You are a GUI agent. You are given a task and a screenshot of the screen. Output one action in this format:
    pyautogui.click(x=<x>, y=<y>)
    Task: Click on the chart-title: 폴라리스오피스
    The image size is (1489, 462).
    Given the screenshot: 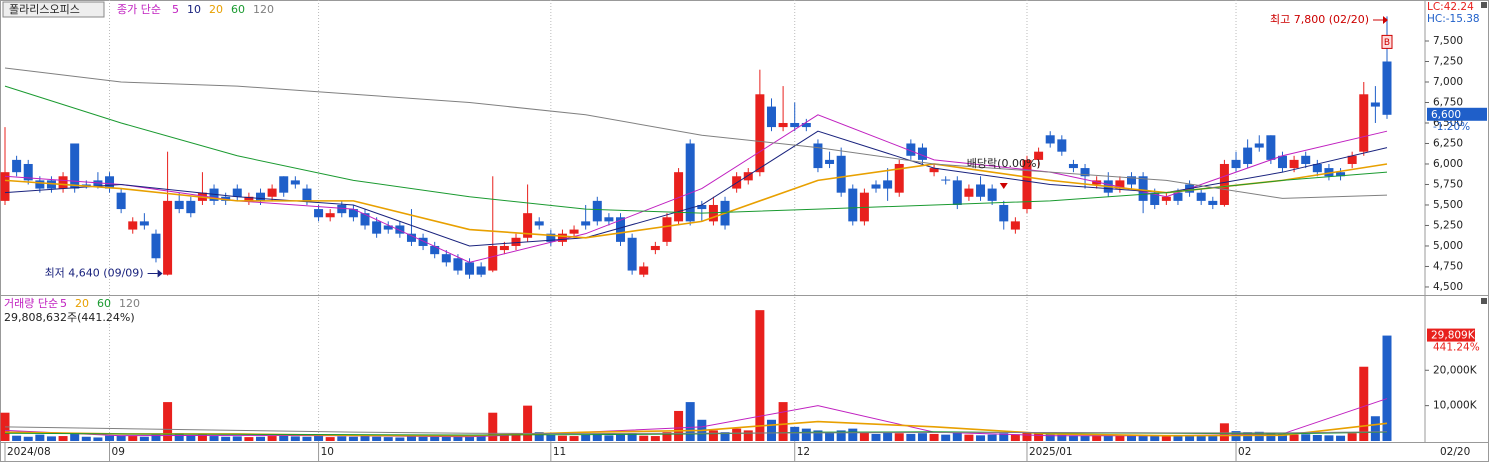 What is the action you would take?
    pyautogui.click(x=44, y=9)
    